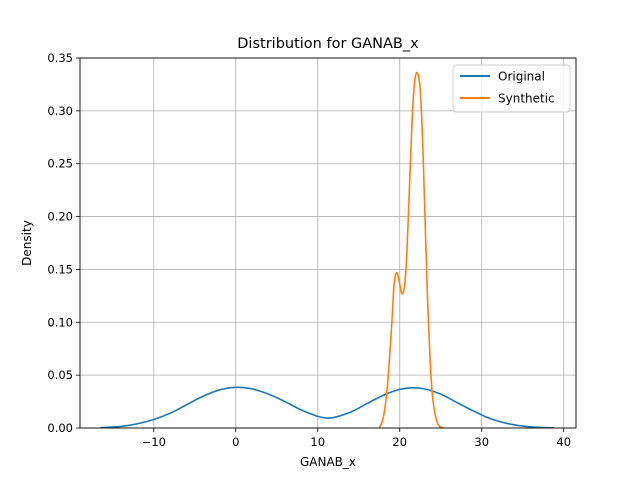 The image size is (640, 480). Describe the element at coordinates (511, 88) in the screenshot. I see `legend: Original Synthetic` at that location.